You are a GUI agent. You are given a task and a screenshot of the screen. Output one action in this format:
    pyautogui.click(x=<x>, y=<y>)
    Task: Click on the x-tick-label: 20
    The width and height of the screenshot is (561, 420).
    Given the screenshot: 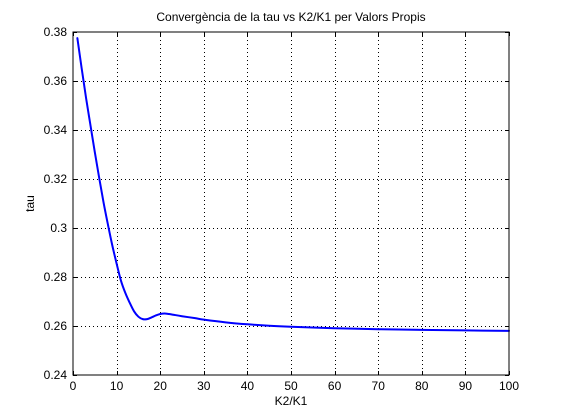 What is the action you would take?
    pyautogui.click(x=161, y=386)
    